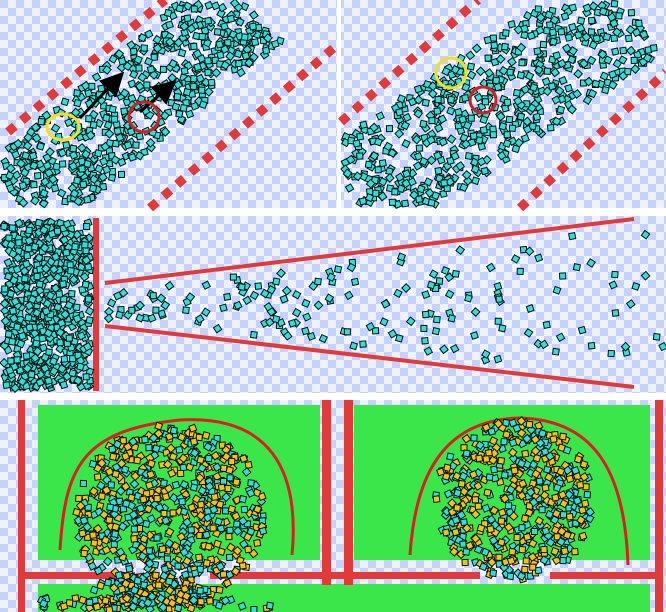 This screenshot has height=612, width=666. I want to click on barrier, so click(96, 304).